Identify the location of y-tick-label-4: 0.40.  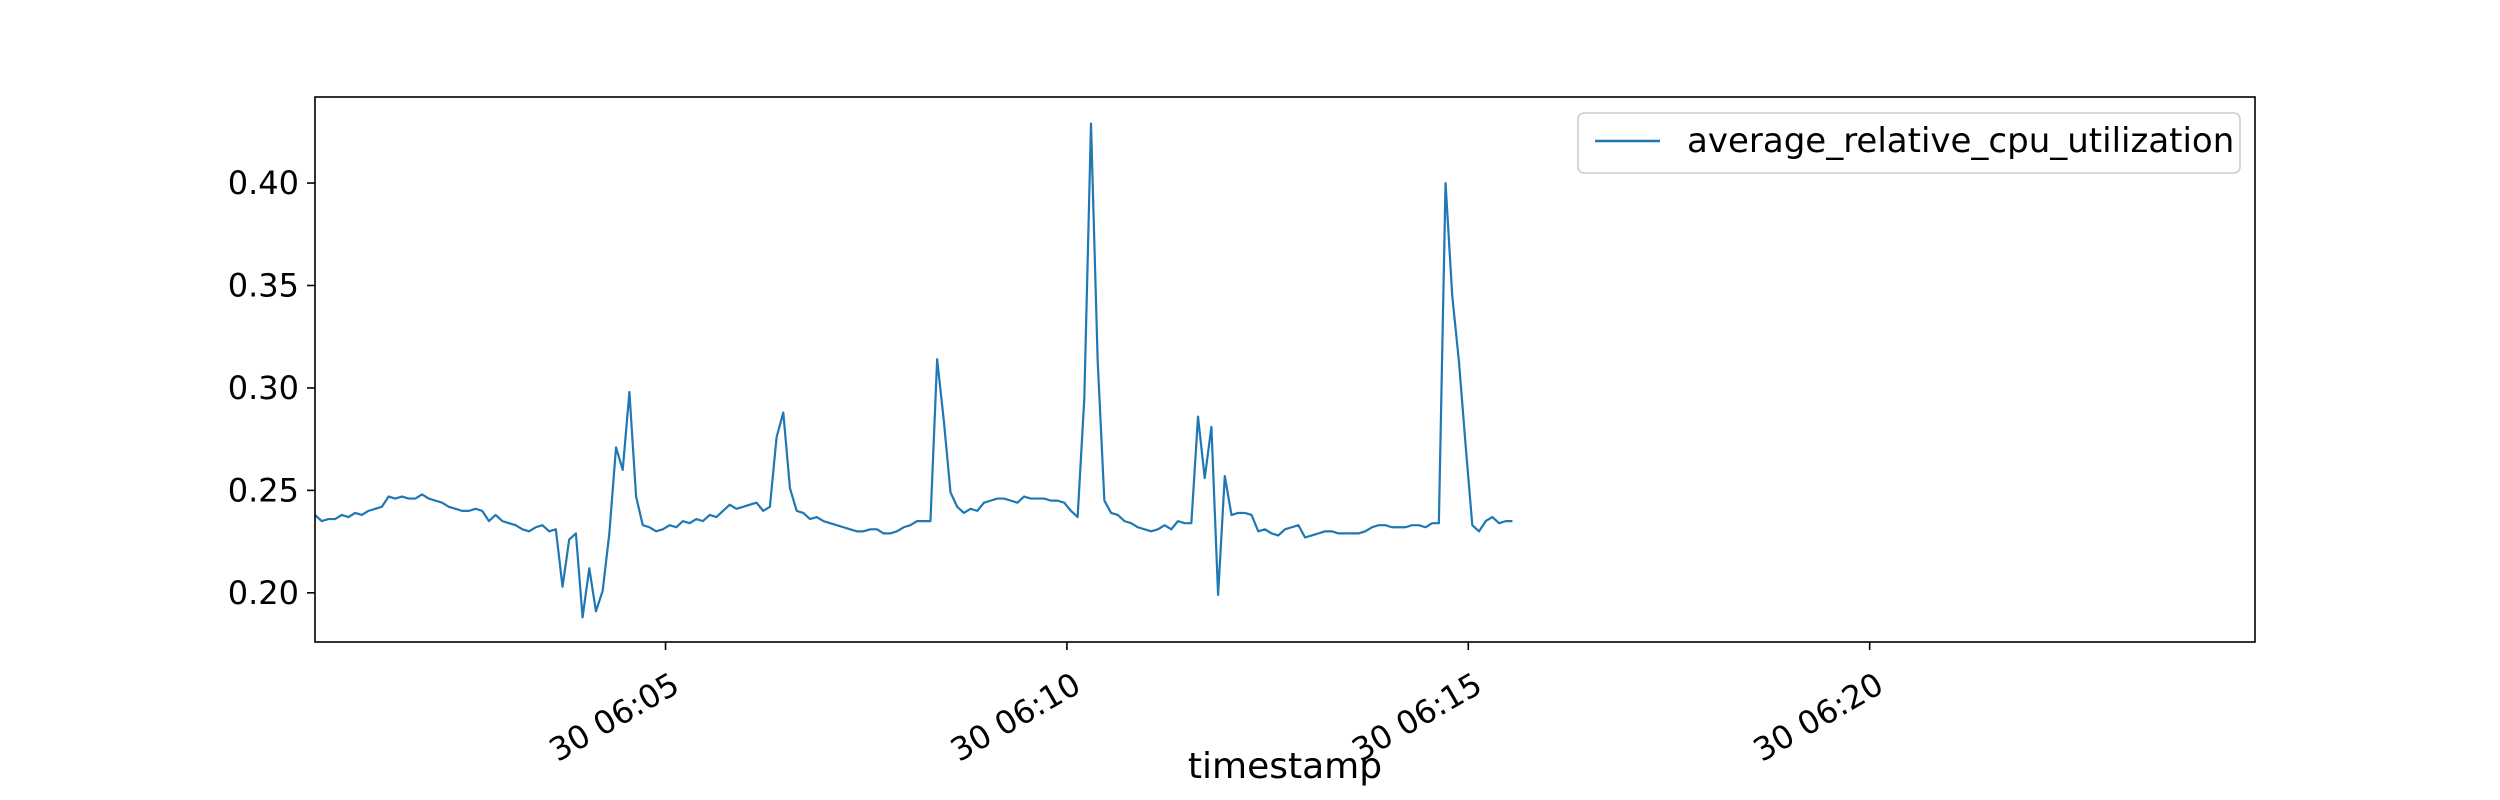
(263, 183).